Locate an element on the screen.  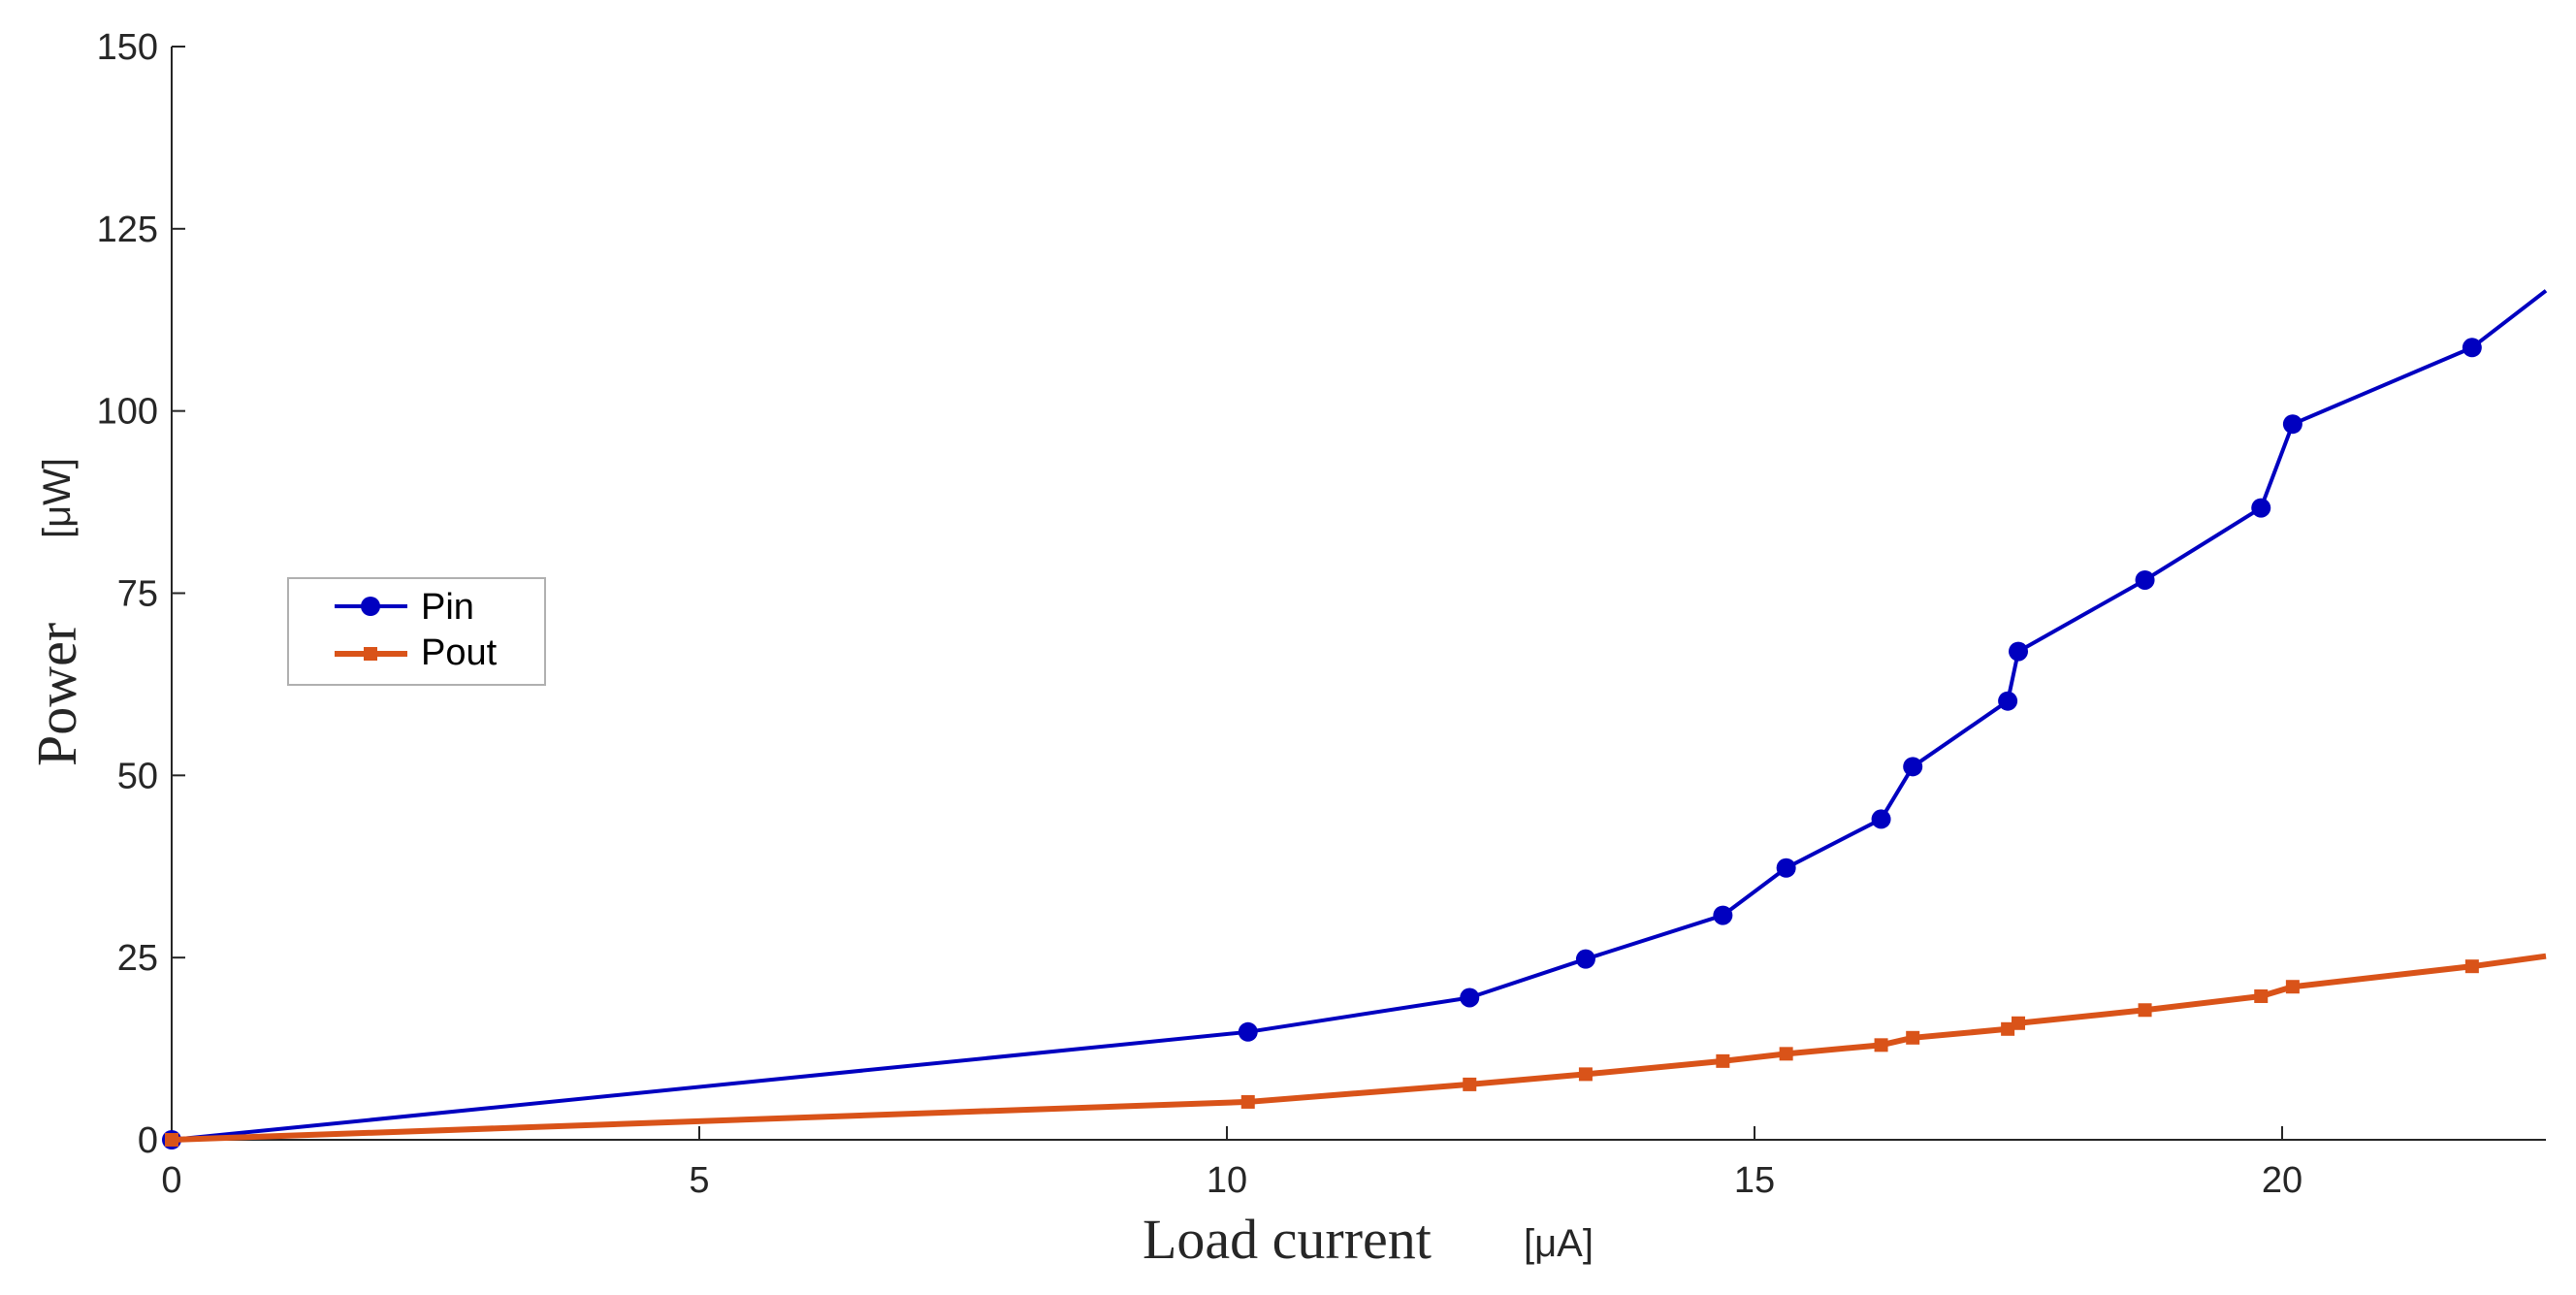
x-axis-title: Load current is located at coordinates (1287, 1239).